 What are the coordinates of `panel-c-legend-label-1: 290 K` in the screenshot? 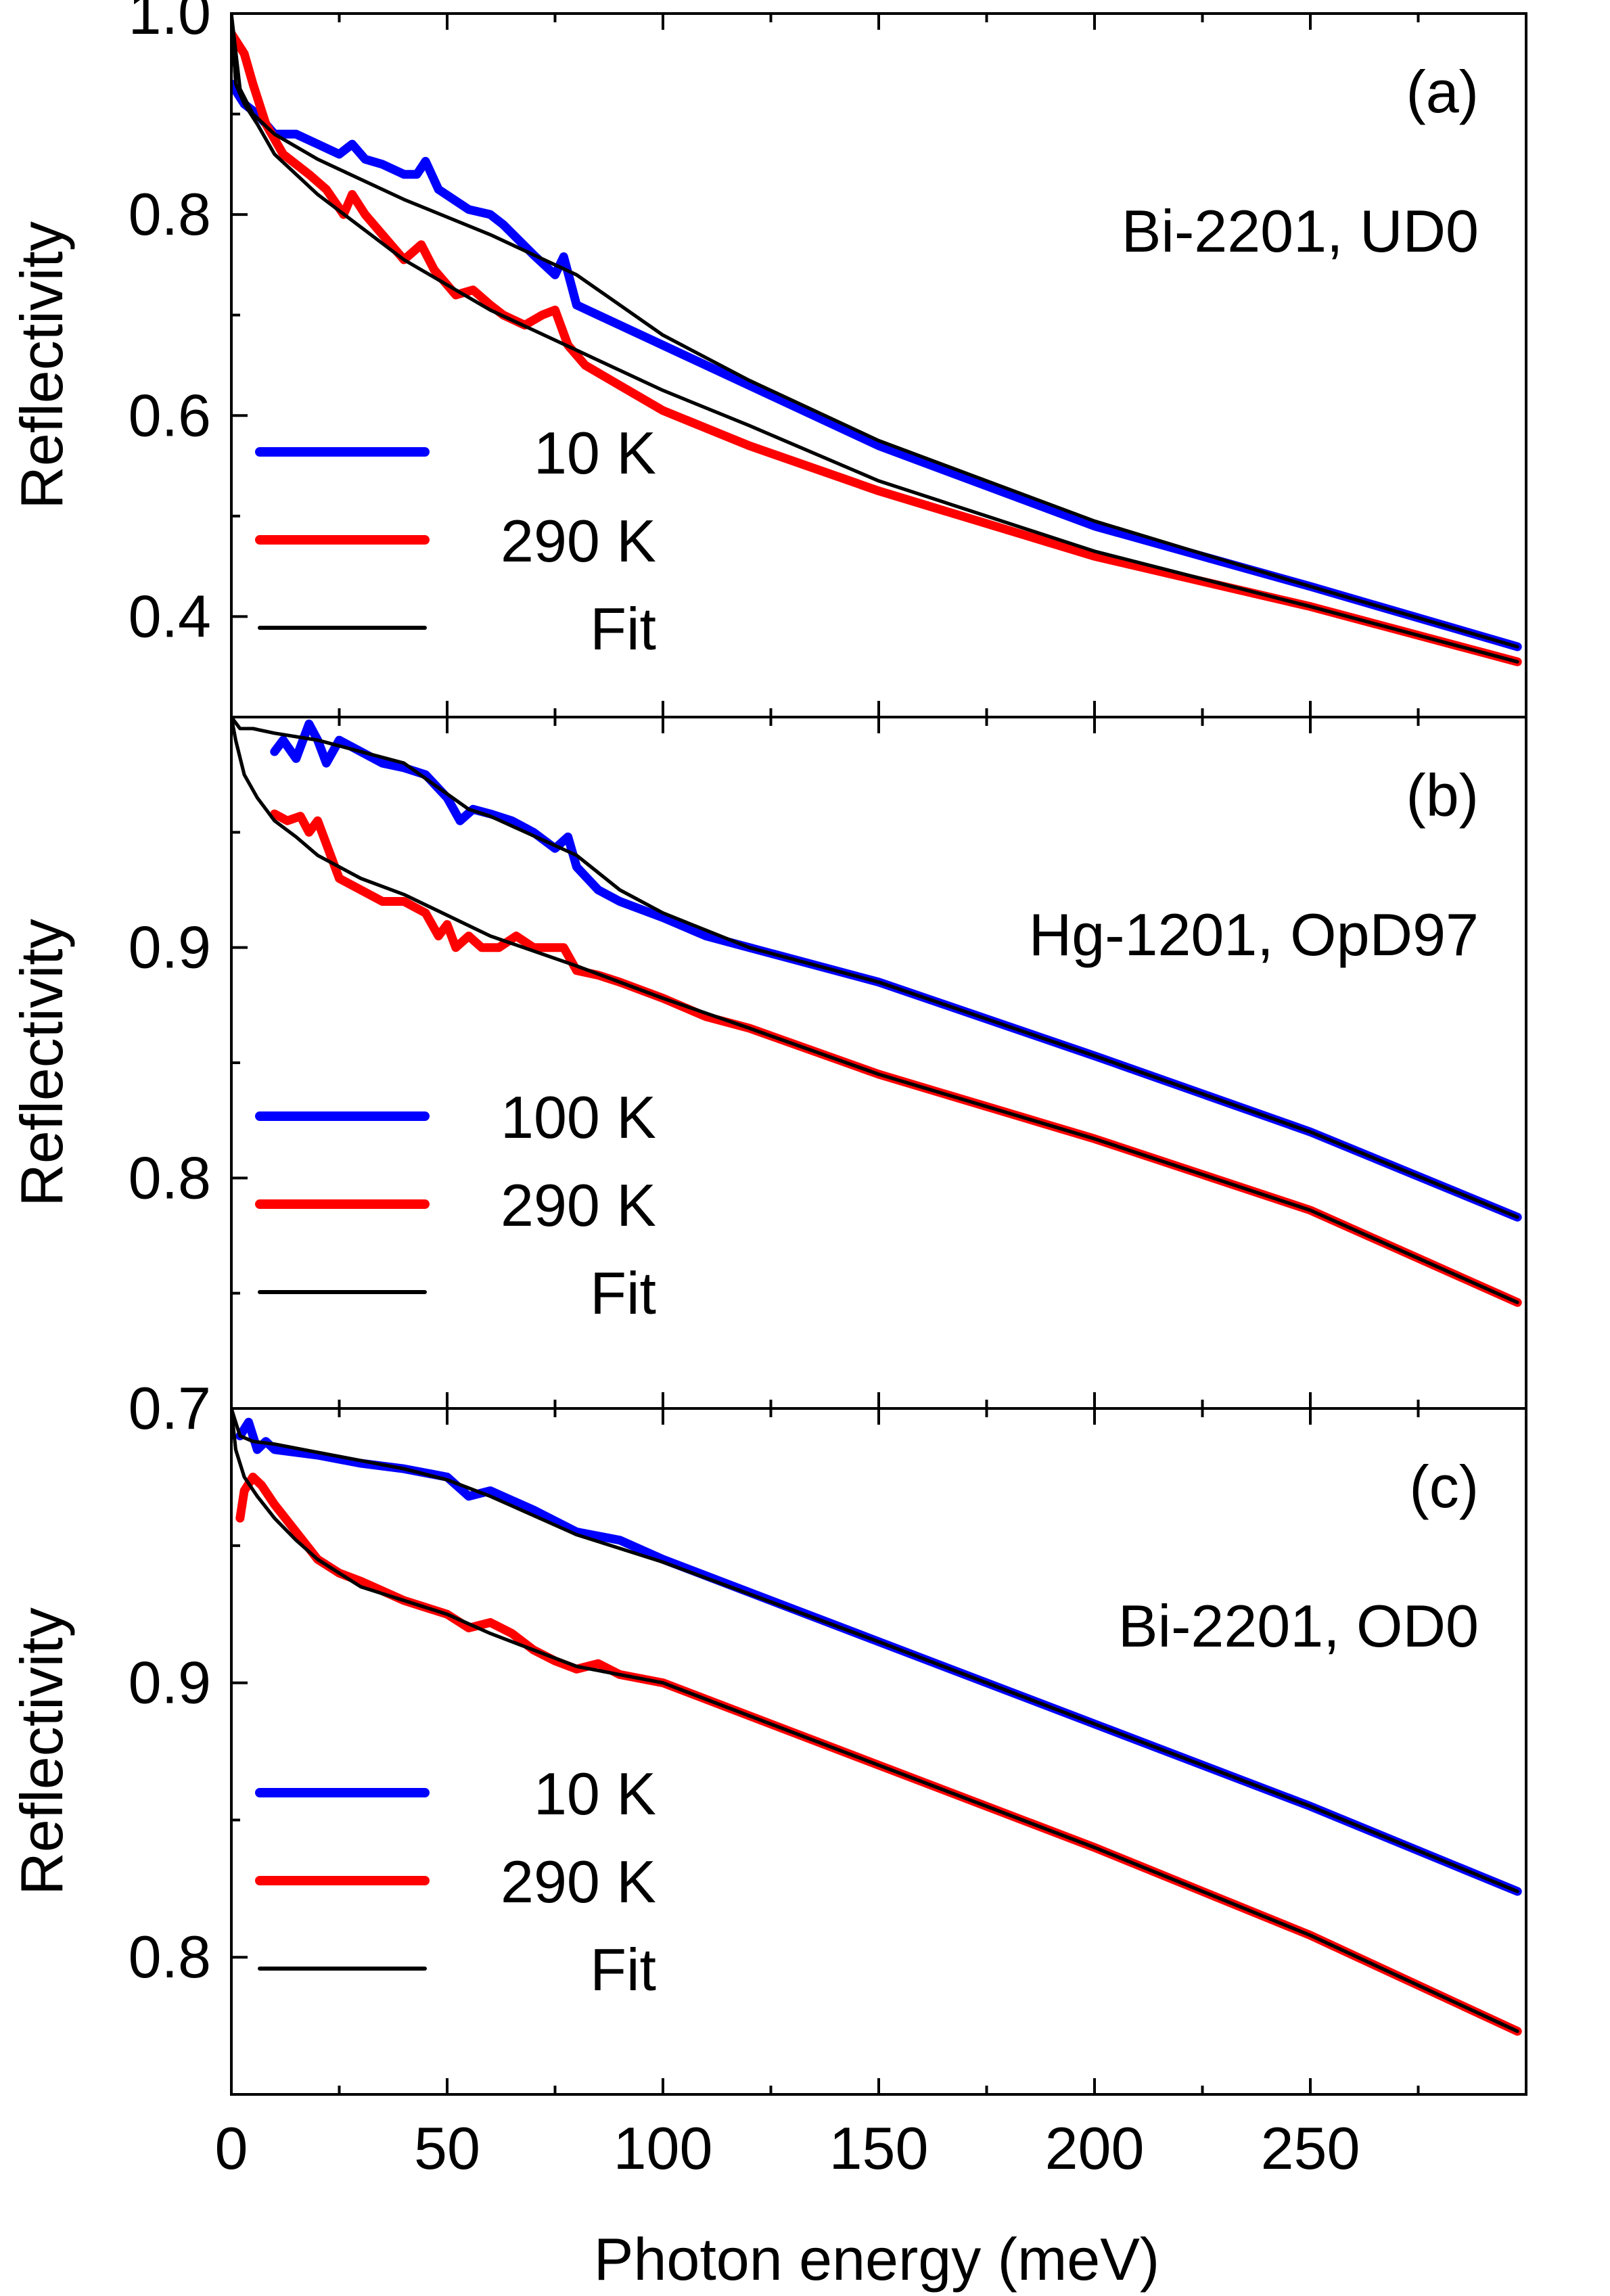 It's located at (578, 1881).